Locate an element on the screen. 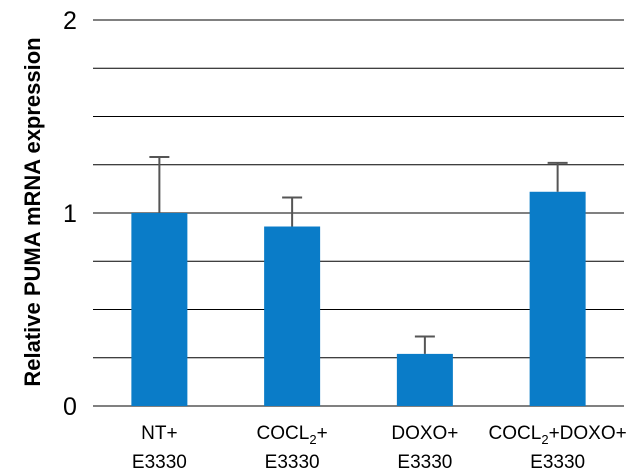 This screenshot has height=476, width=634. x-category-label-1-line1: COCL2+ is located at coordinates (292, 435).